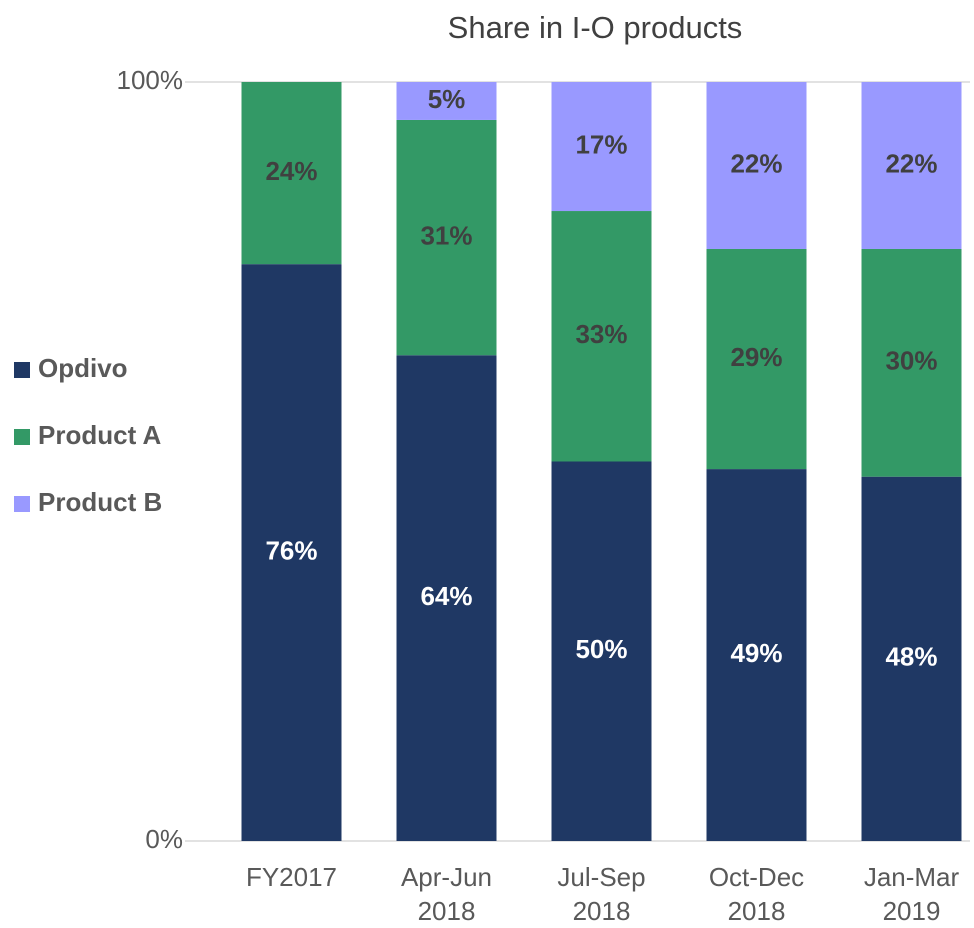 The height and width of the screenshot is (928, 974). I want to click on data-label: 50%, so click(601, 649).